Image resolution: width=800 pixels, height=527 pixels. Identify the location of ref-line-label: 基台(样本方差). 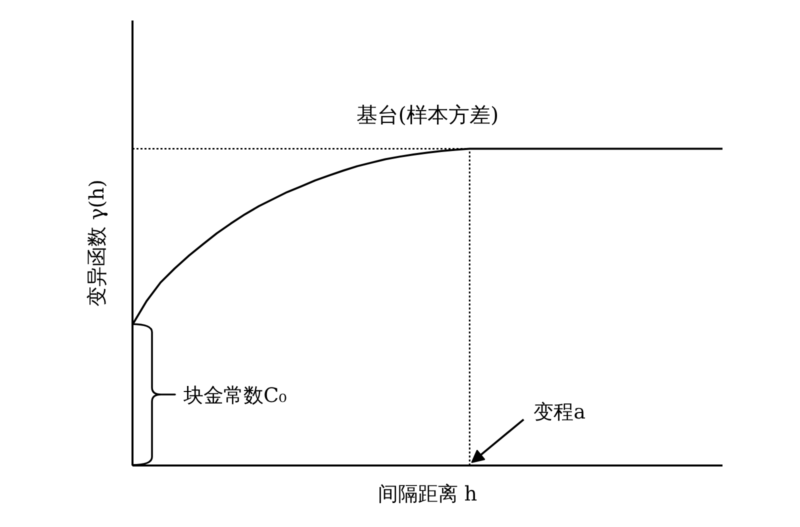
(427, 114).